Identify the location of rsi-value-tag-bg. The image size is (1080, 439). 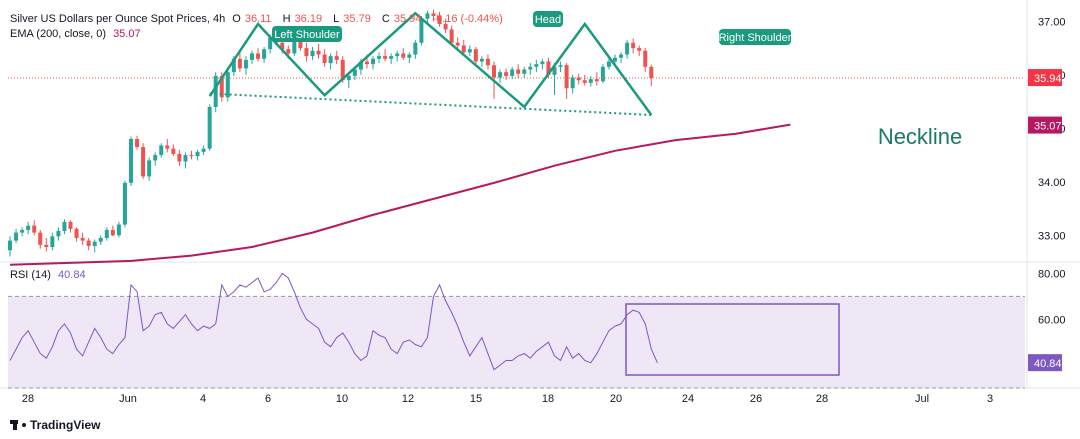
(1045, 363).